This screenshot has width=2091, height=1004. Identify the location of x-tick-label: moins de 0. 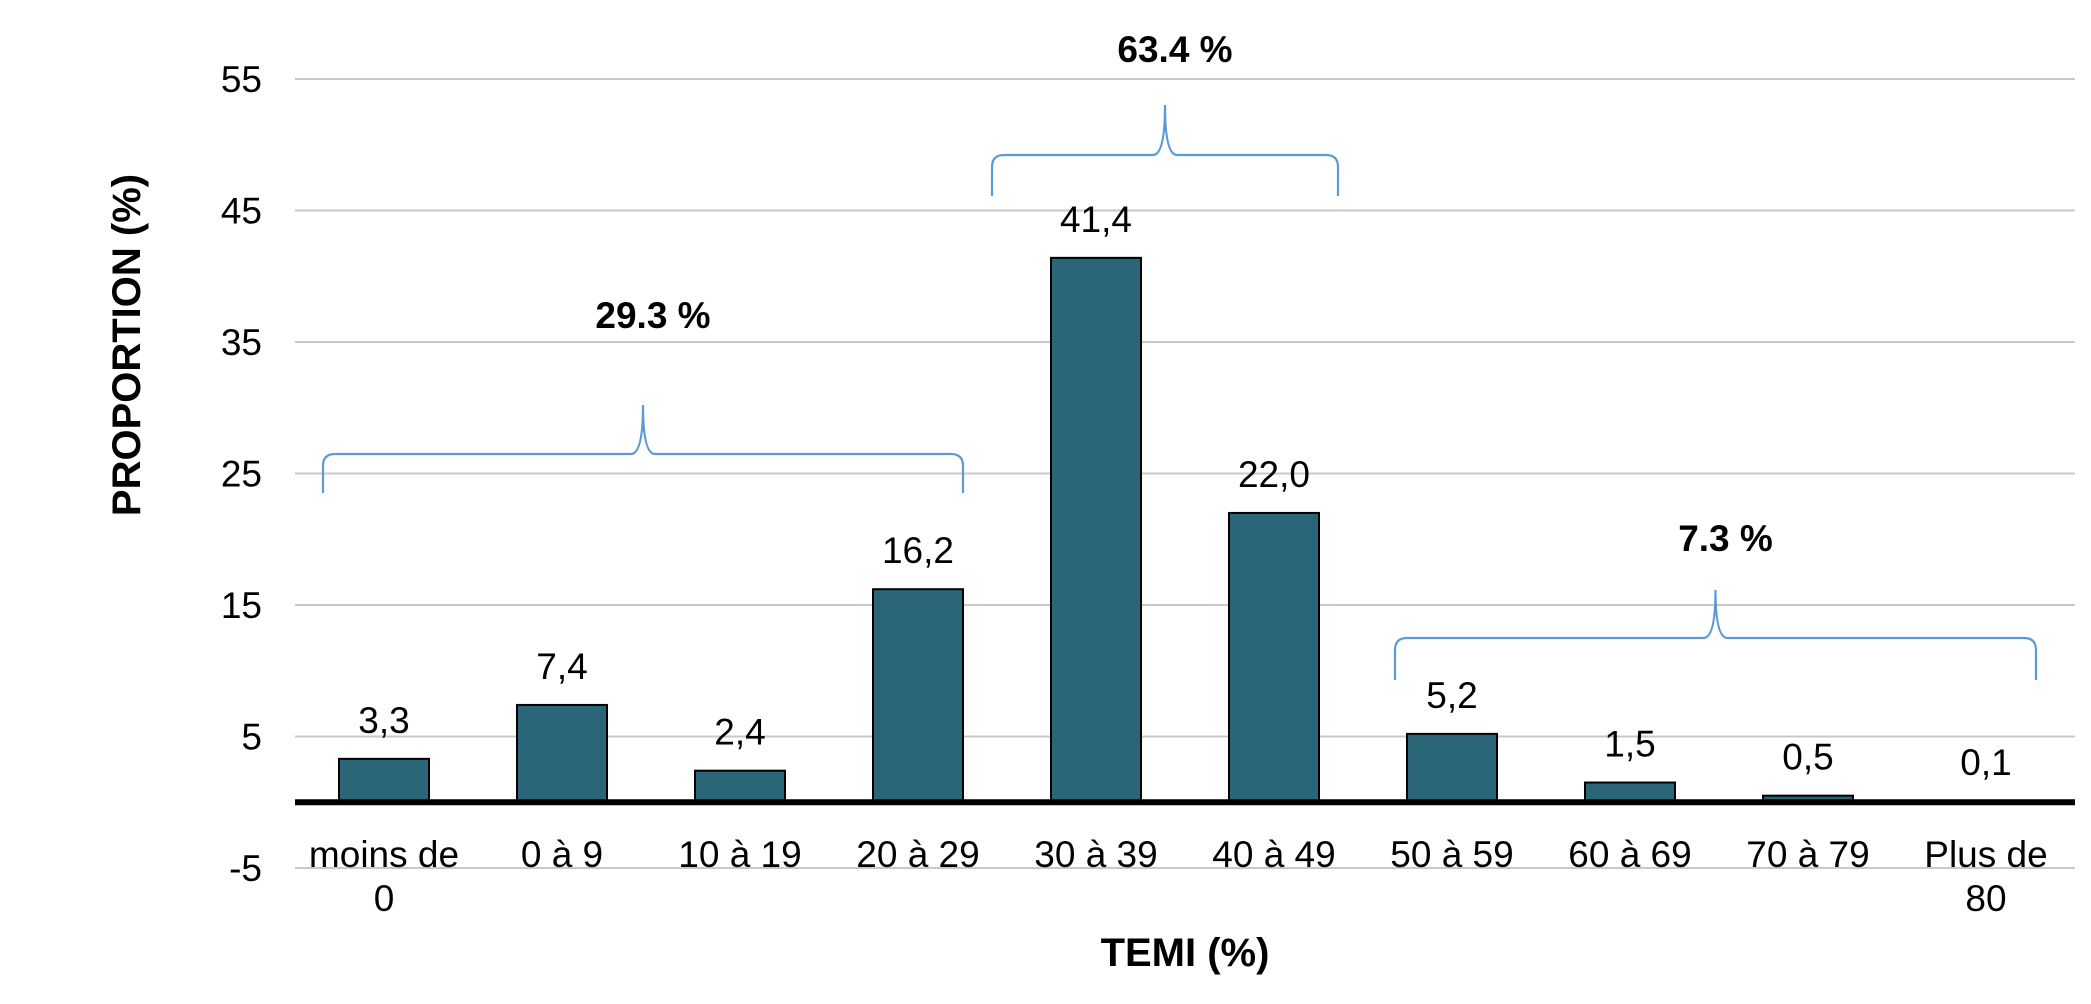
(384, 876).